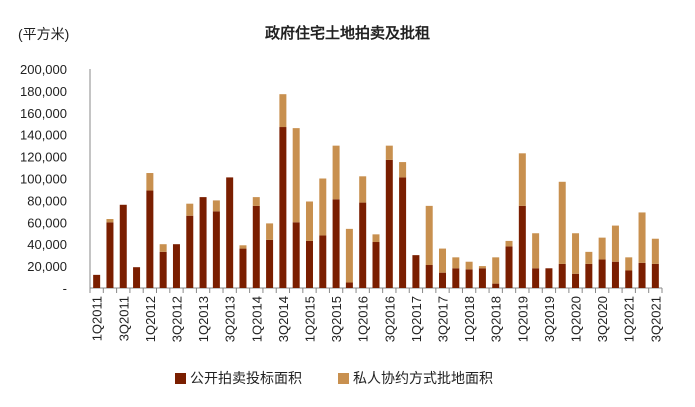  I want to click on x-tick-label: 1Q2018, so click(469, 319).